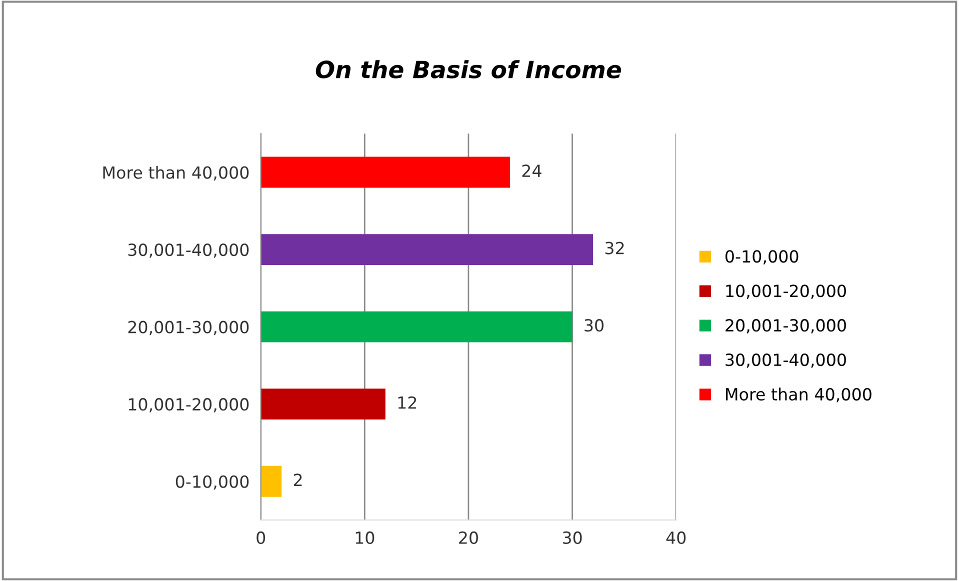 The width and height of the screenshot is (959, 581). Describe the element at coordinates (365, 537) in the screenshot. I see `x-tick-label: 10` at that location.